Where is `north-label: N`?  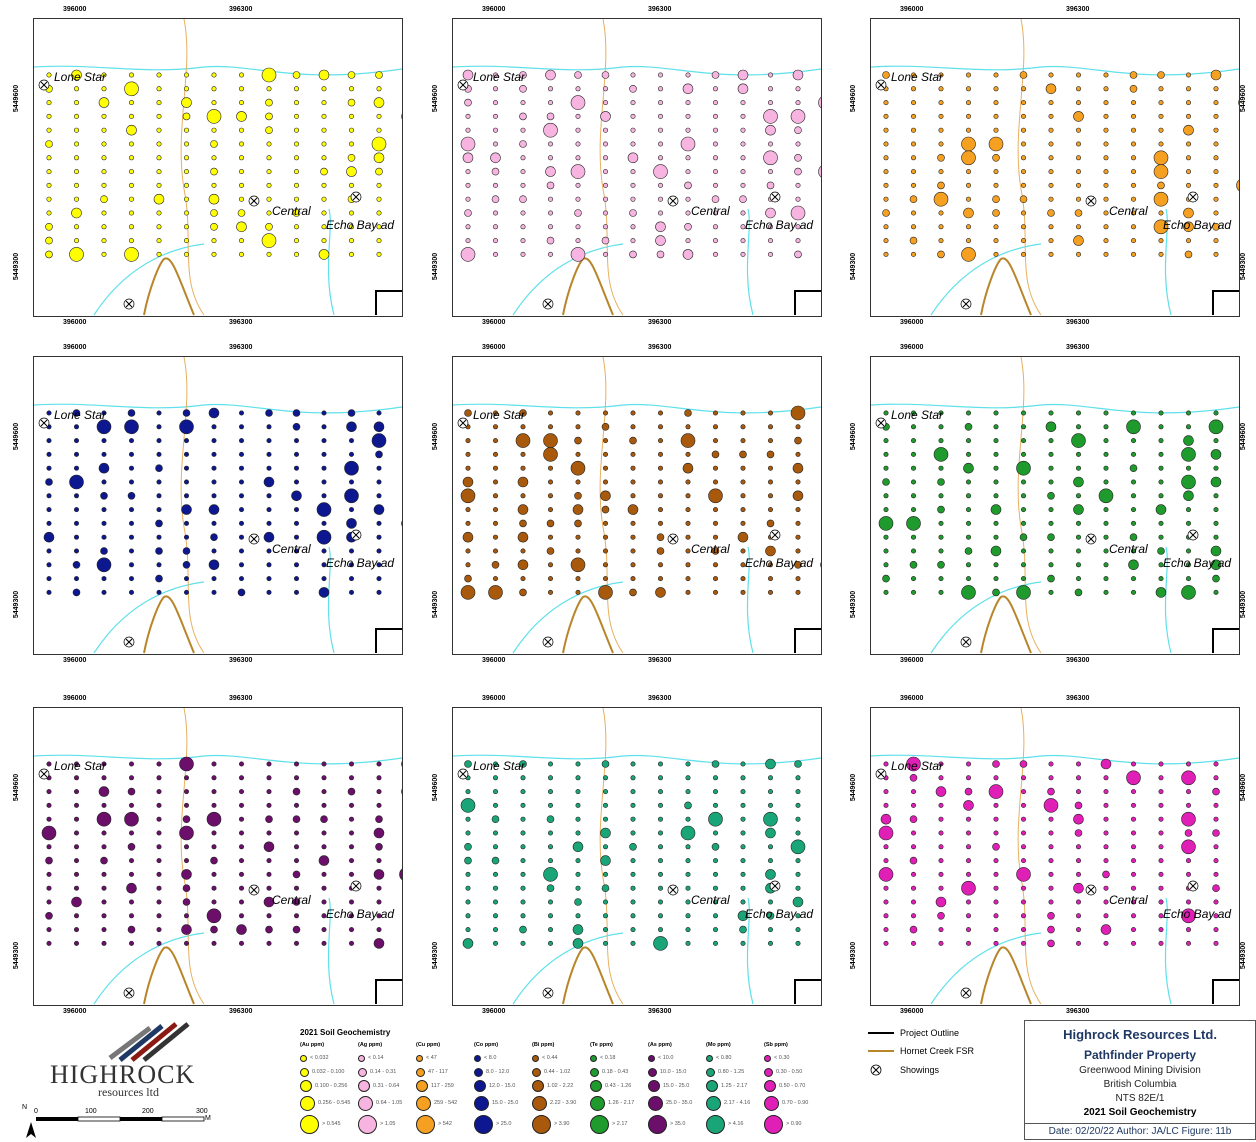 north-label: N is located at coordinates (25, 1107).